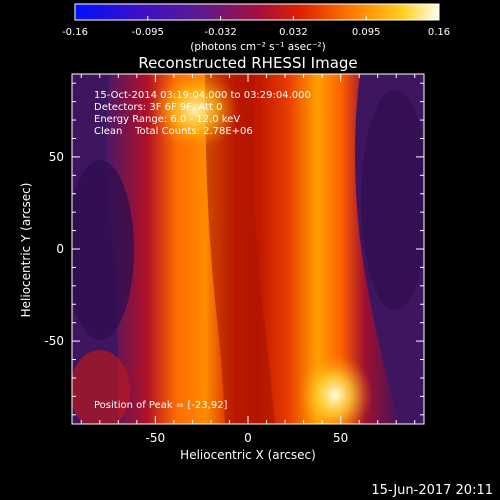 The image size is (500, 500). Describe the element at coordinates (247, 63) in the screenshot. I see `chart-title: Reconstructed RHESSI Image` at that location.